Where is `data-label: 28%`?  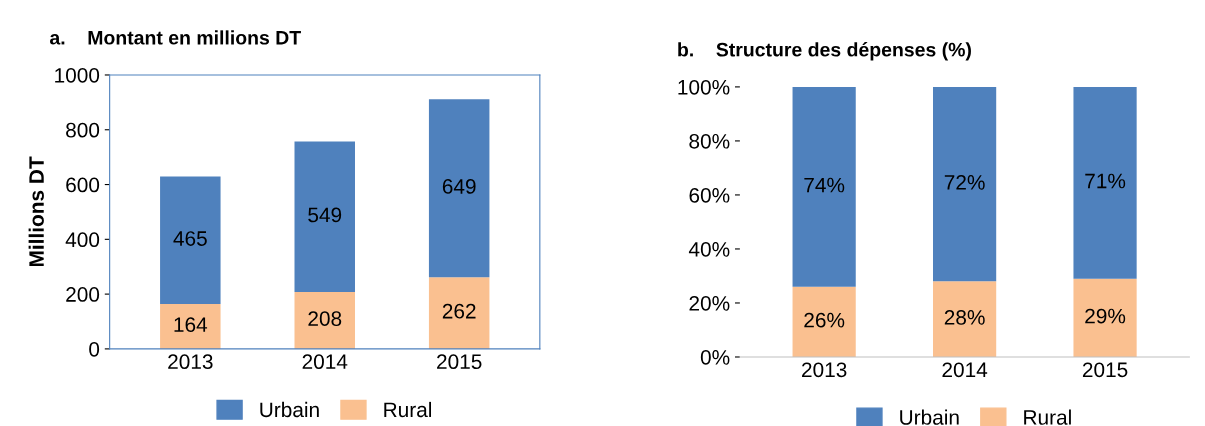
data-label: 28% is located at coordinates (964, 317).